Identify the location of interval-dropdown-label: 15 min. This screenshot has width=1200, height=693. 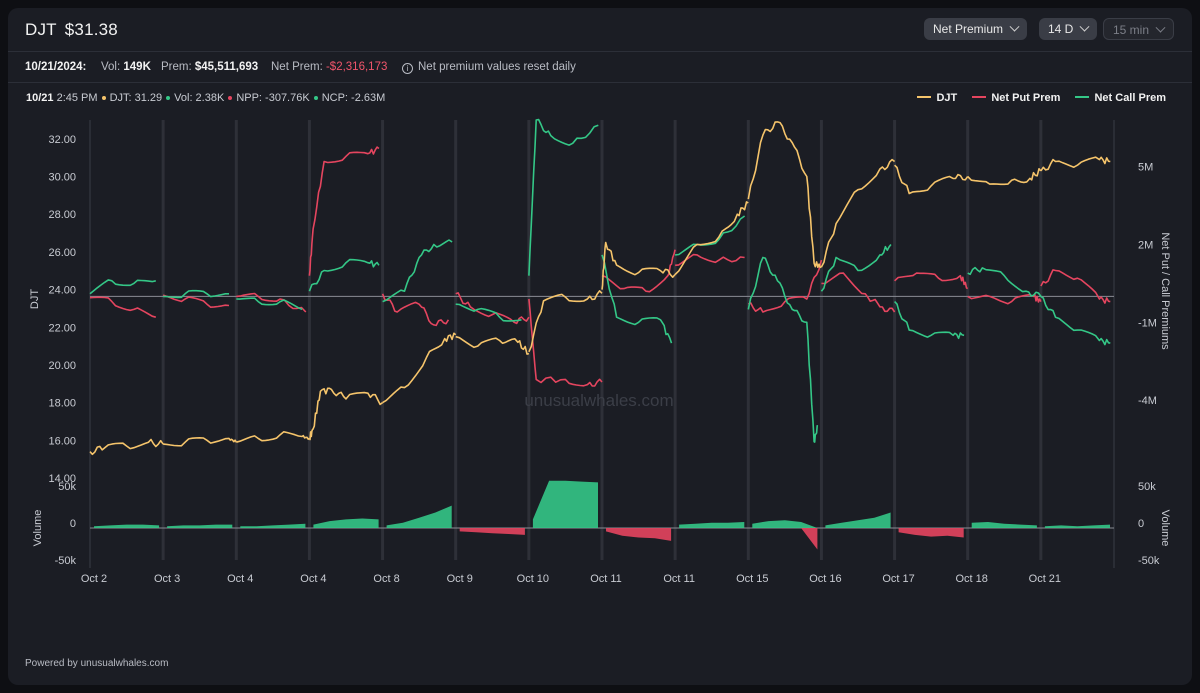
(1131, 30).